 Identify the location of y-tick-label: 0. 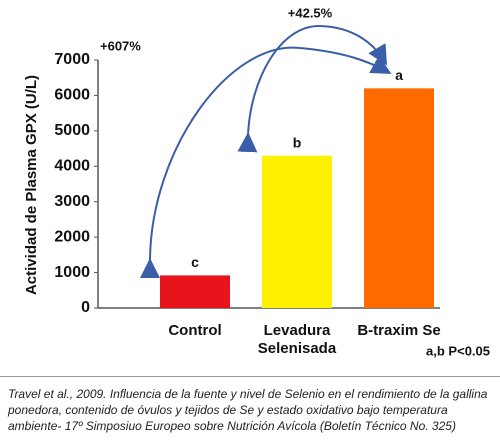
(85, 307).